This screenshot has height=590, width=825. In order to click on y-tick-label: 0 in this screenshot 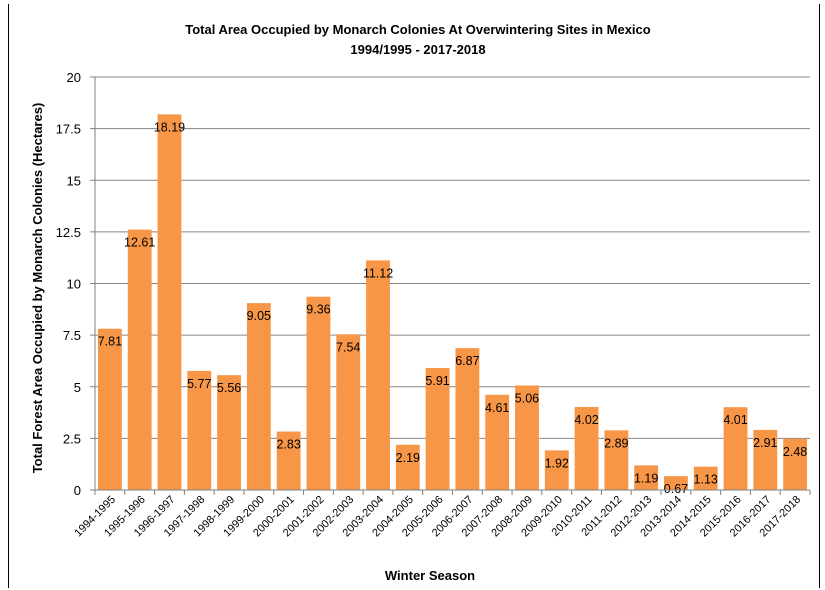, I will do `click(77, 490)`.